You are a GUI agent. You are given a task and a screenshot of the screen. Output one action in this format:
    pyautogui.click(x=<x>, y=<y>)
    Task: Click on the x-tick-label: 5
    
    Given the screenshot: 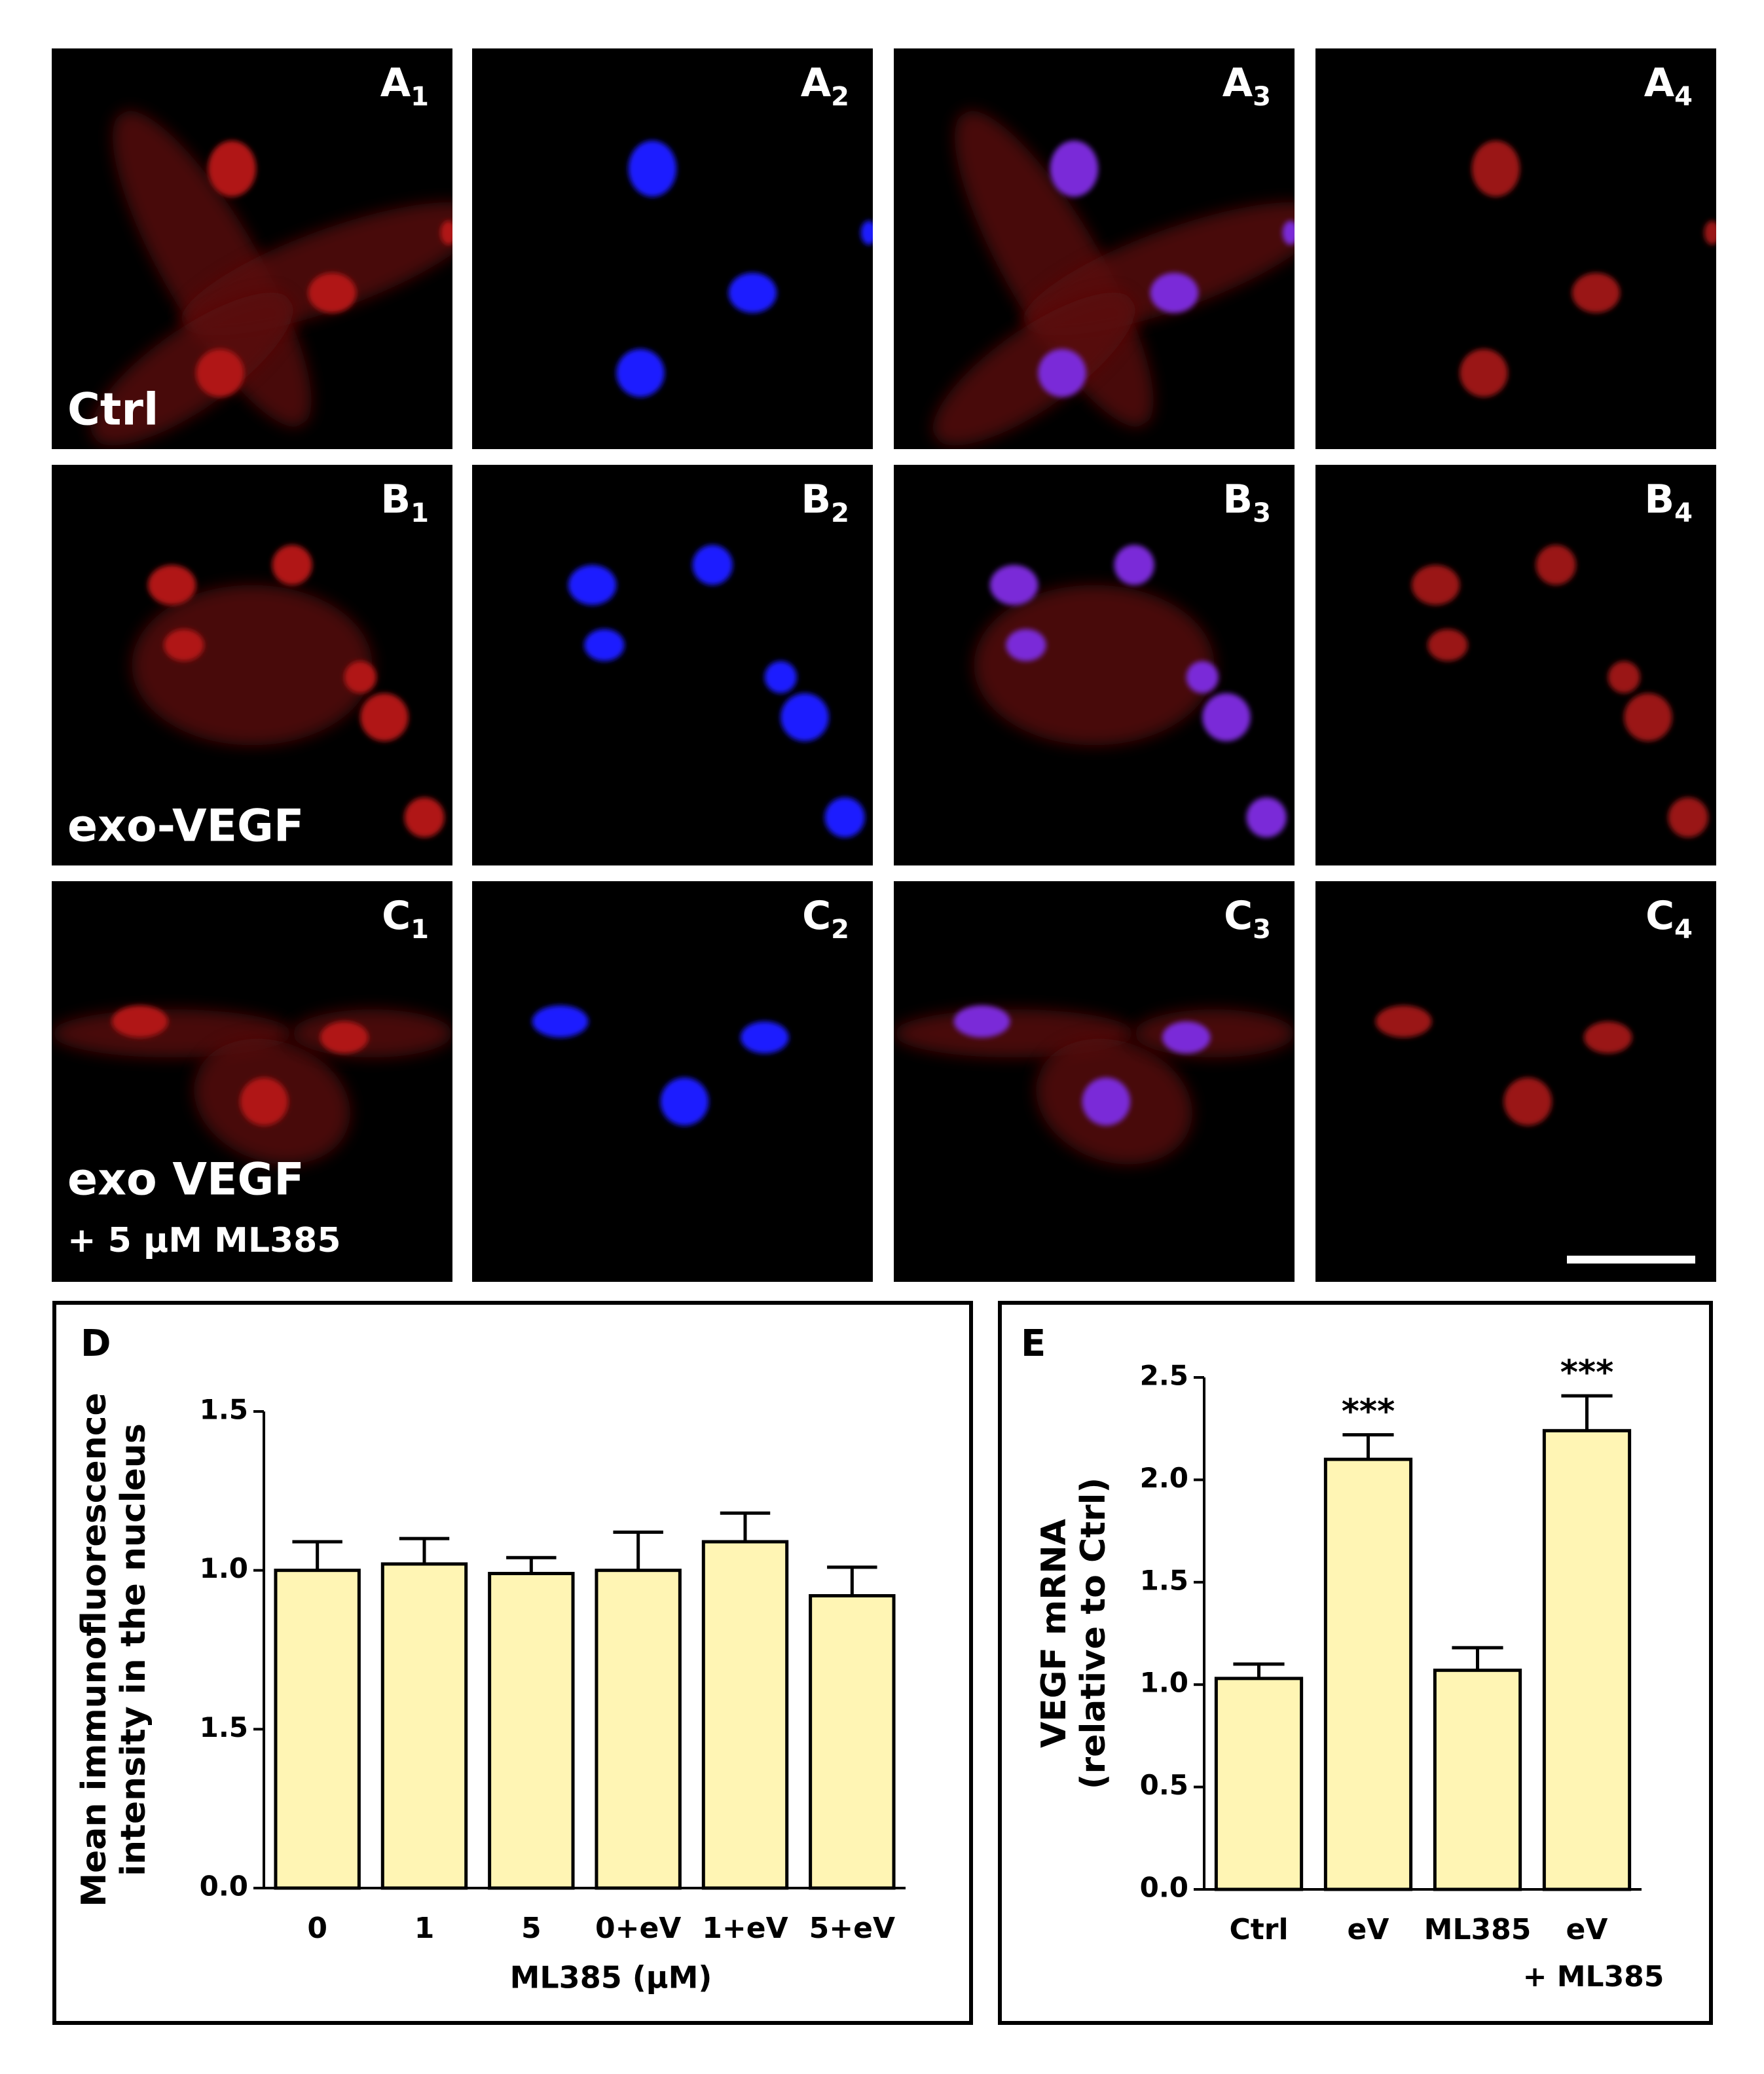 What is the action you would take?
    pyautogui.click(x=531, y=1928)
    